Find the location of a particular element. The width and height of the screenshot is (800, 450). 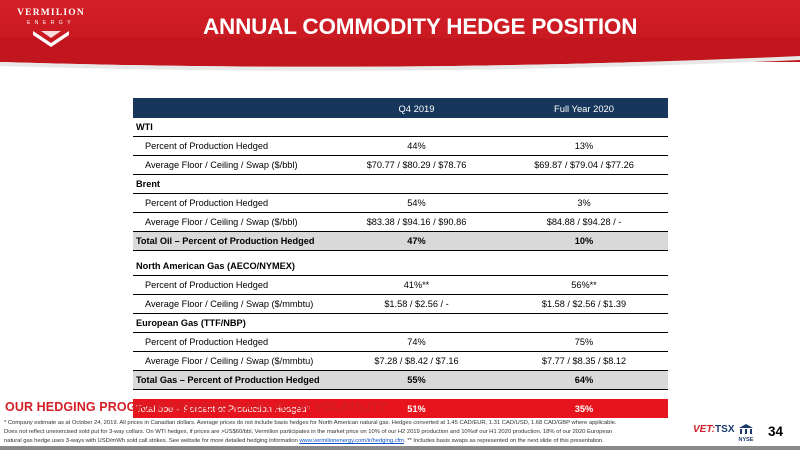

company-logo: VERMILION ENERGY is located at coordinates (51, 31).